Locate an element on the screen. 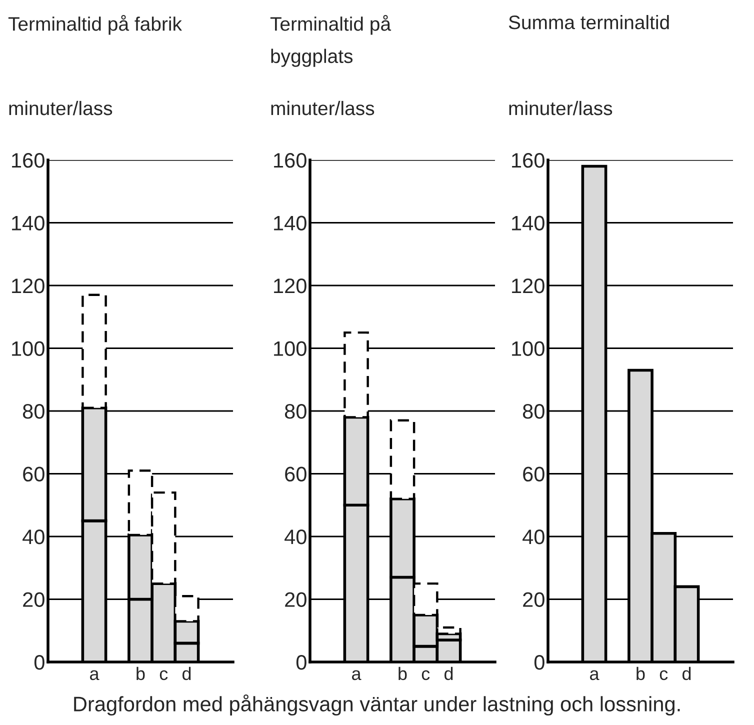  chart-title: Summa terminaltid is located at coordinates (588, 22).